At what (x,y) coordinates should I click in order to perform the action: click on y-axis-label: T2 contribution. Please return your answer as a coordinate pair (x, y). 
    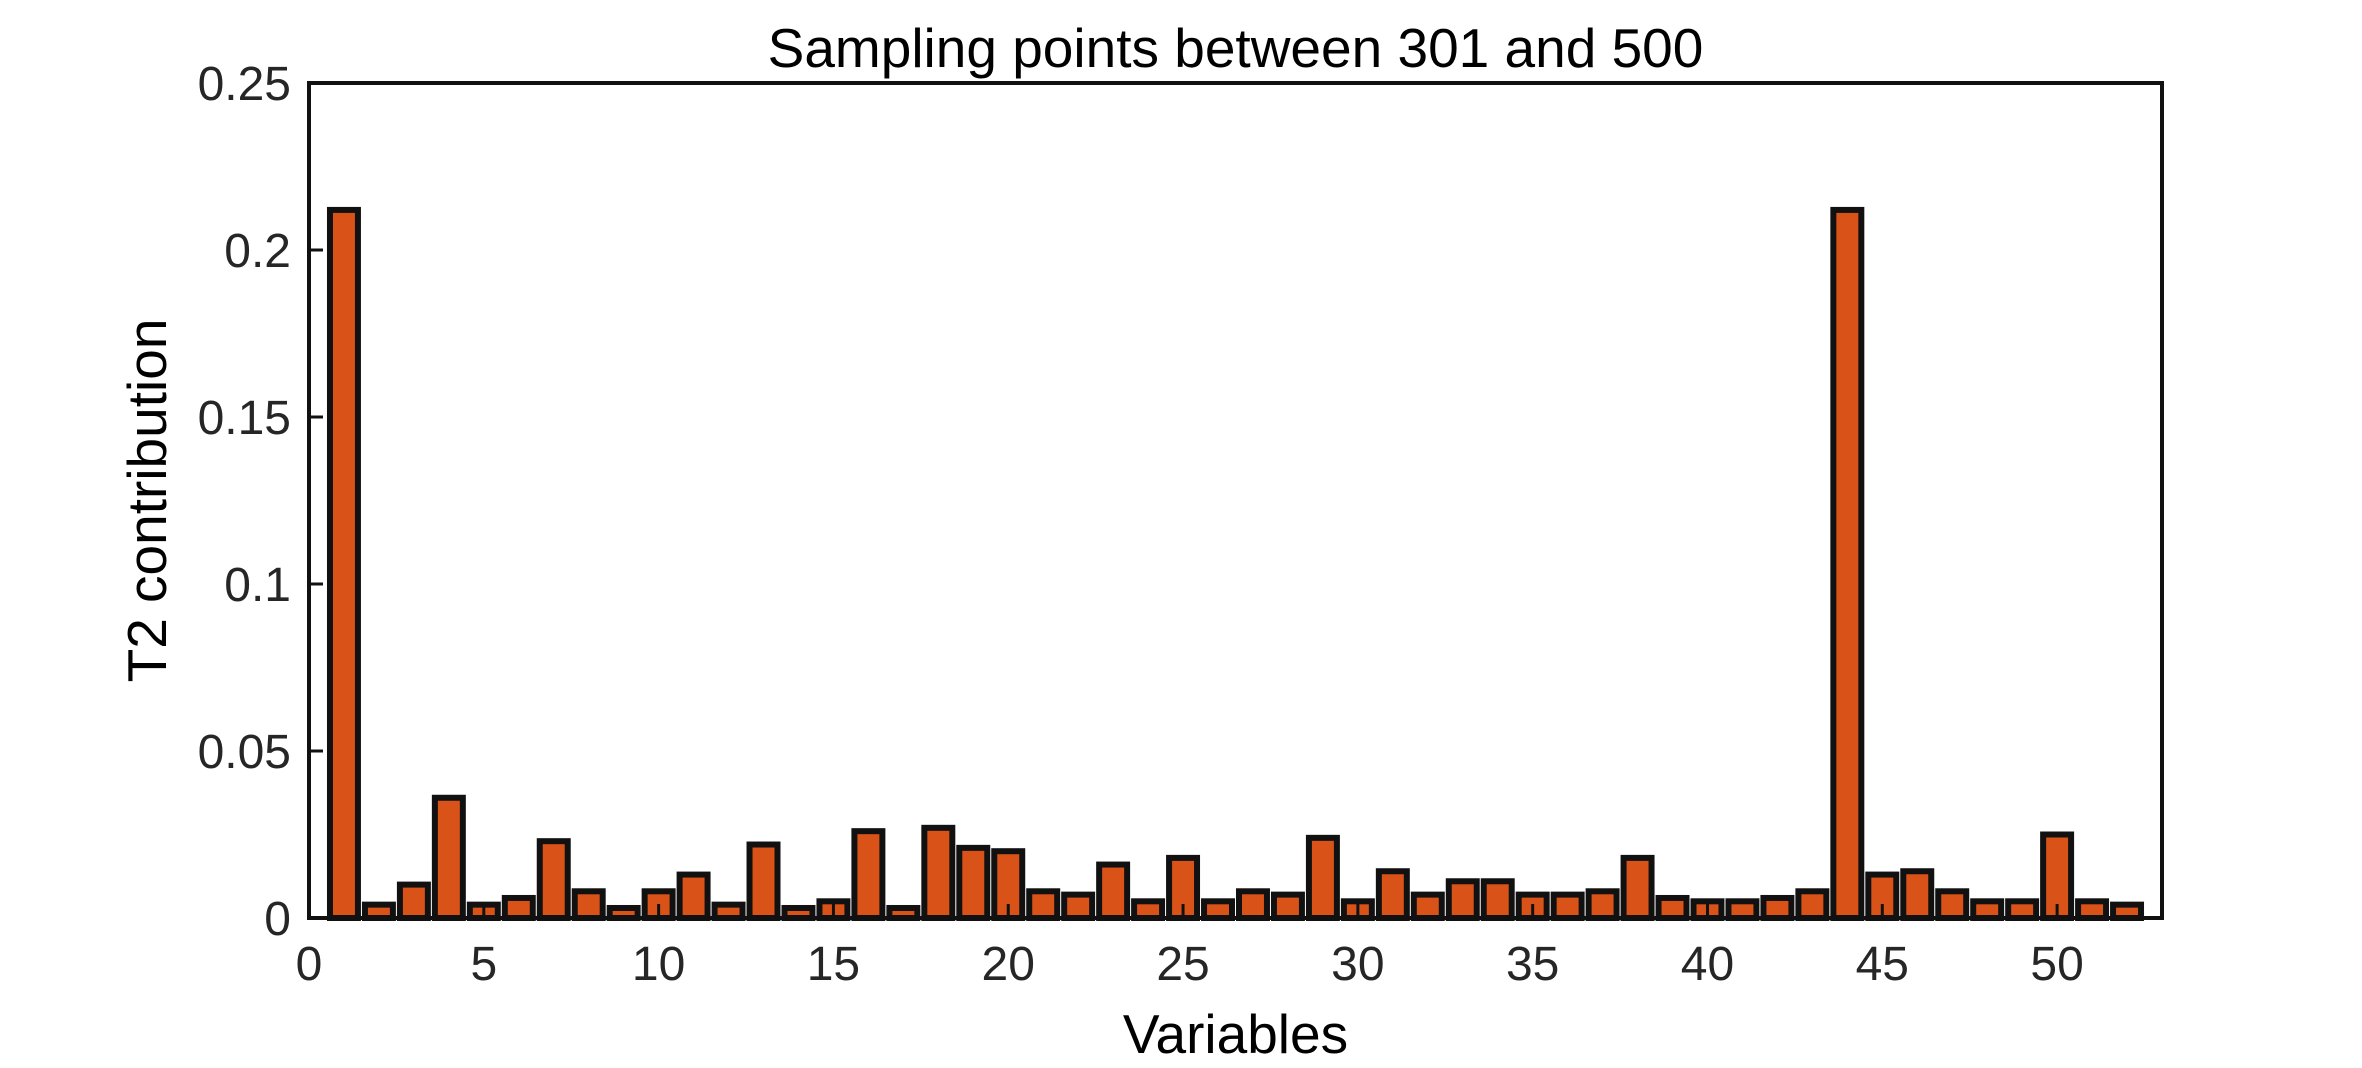
    Looking at the image, I should click on (147, 501).